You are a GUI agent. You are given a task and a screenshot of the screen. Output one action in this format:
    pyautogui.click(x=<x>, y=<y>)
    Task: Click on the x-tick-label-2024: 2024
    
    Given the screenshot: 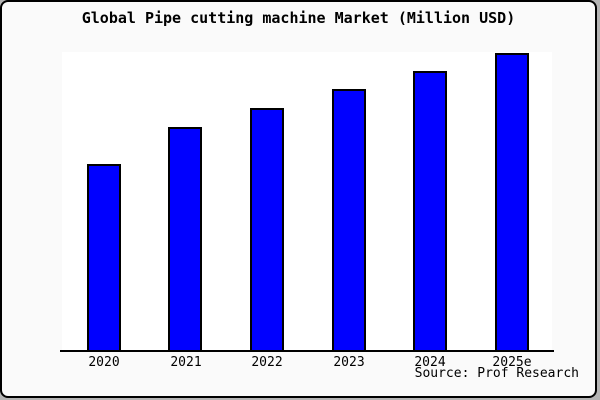 What is the action you would take?
    pyautogui.click(x=430, y=362)
    